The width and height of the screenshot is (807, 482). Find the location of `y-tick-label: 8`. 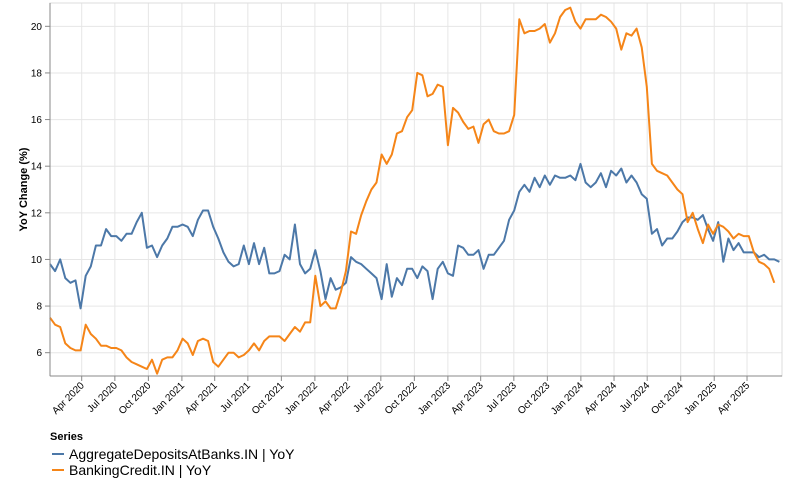

y-tick-label: 8 is located at coordinates (39, 307).